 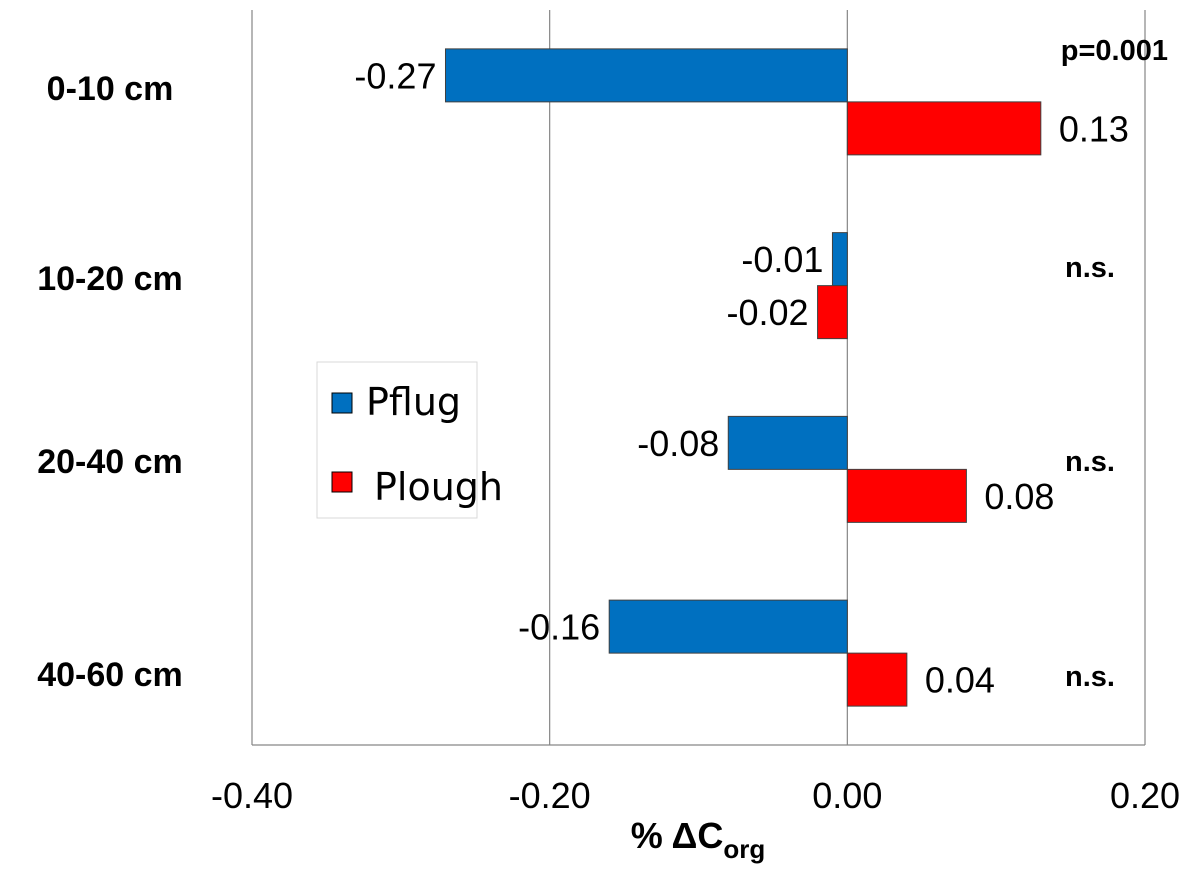 What do you see at coordinates (1094, 128) in the screenshot?
I see `data-label-plough-0: 0.13` at bounding box center [1094, 128].